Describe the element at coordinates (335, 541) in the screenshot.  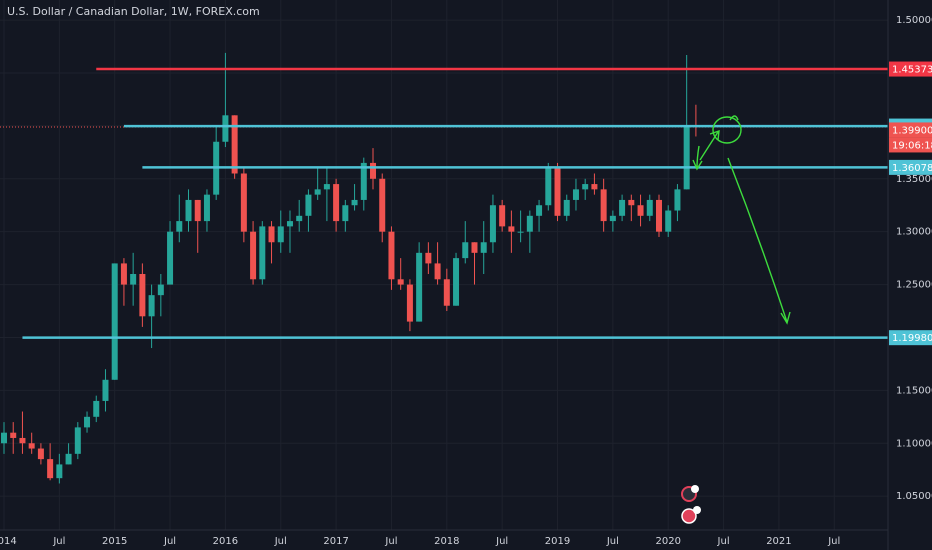
I see `x-tick-label: 2017` at that location.